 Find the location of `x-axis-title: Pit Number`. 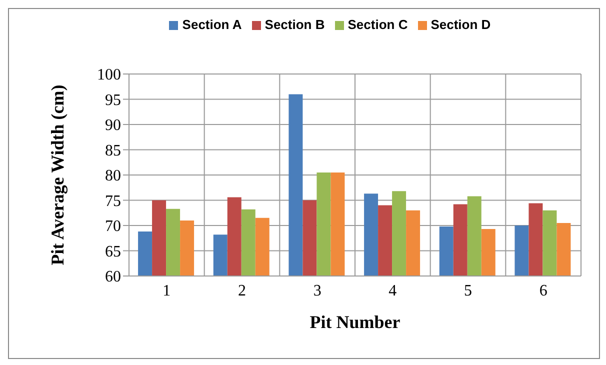

x-axis-title: Pit Number is located at coordinates (355, 322).